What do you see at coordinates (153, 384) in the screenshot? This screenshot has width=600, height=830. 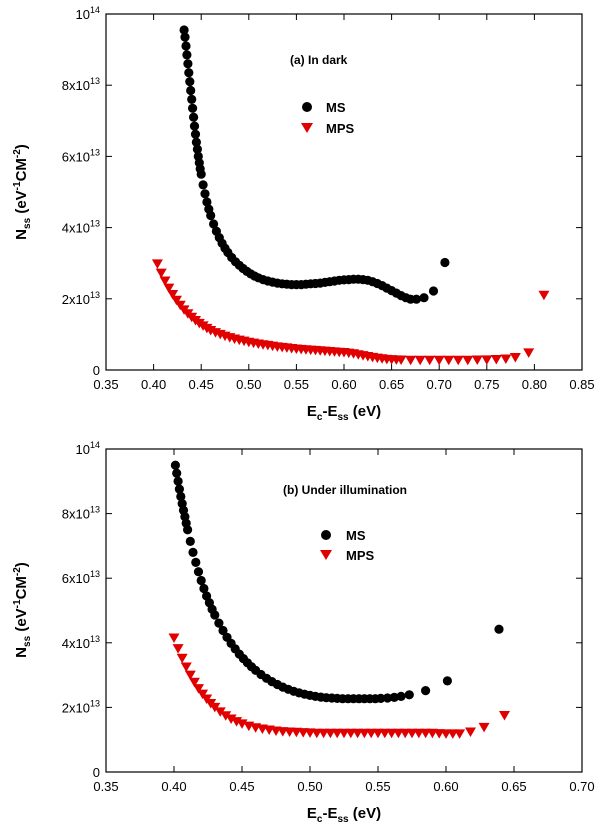 I see `x-tick-label: 0.40` at bounding box center [153, 384].